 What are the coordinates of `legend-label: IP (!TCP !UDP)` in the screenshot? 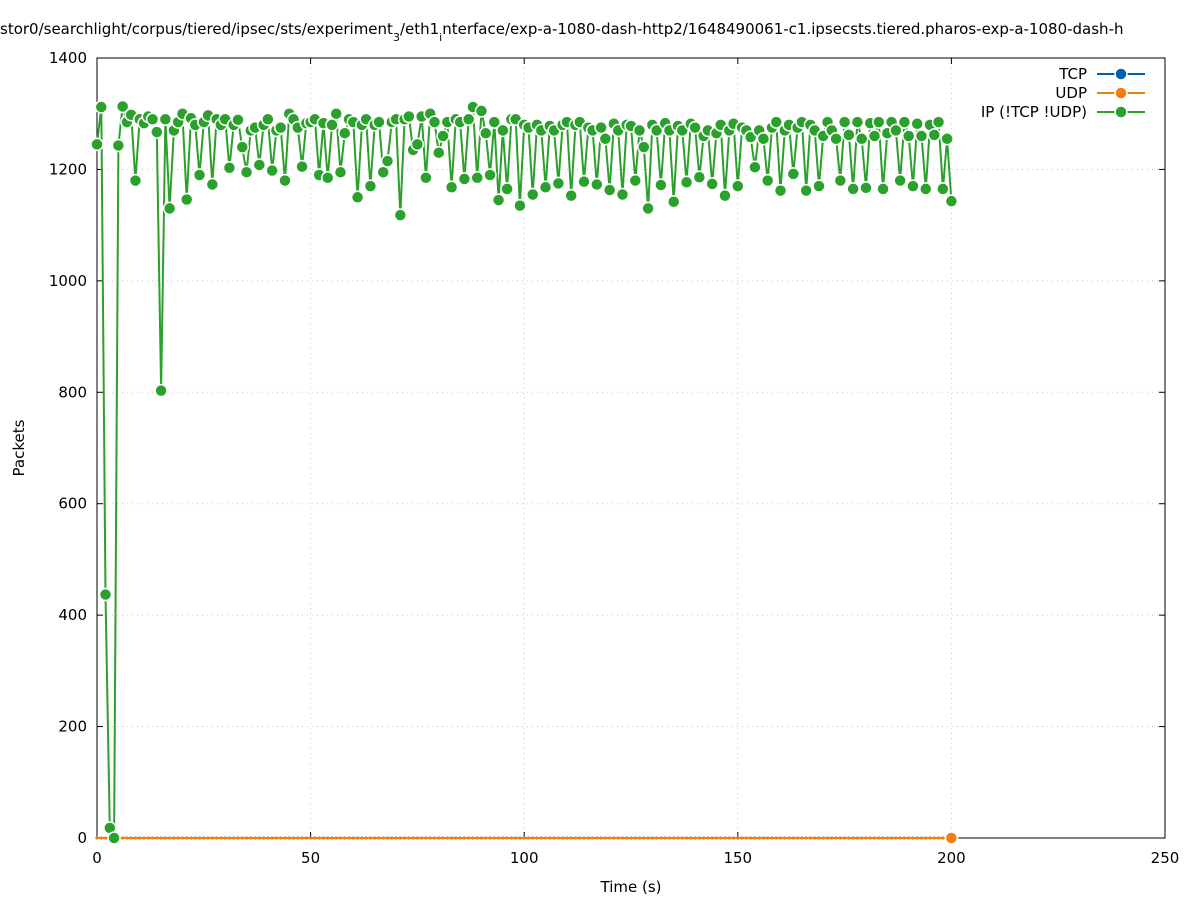 It's located at (1034, 112).